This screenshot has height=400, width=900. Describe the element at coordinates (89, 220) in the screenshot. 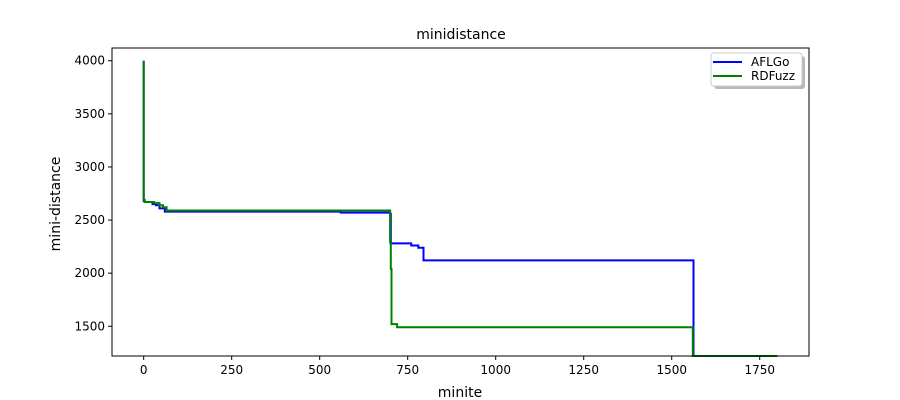

I see `y-tick-label: 2500` at that location.